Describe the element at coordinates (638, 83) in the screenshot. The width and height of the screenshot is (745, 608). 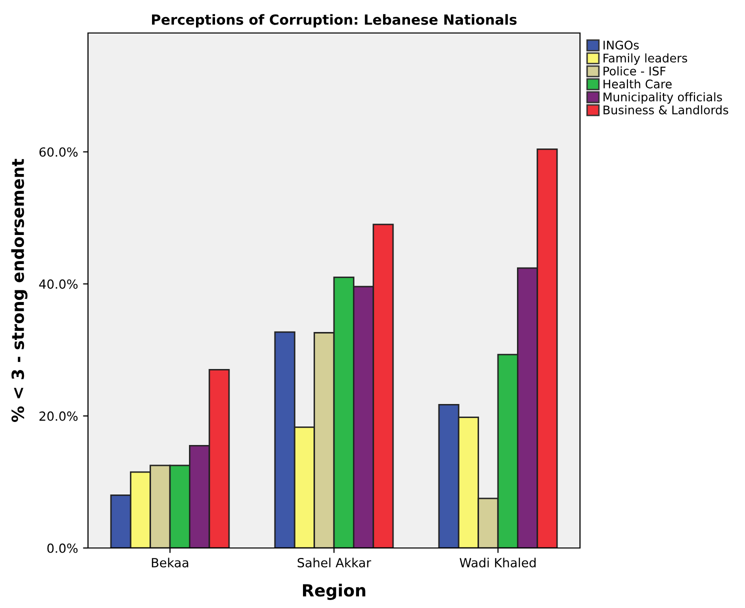
I see `legend-label: Health Care` at that location.